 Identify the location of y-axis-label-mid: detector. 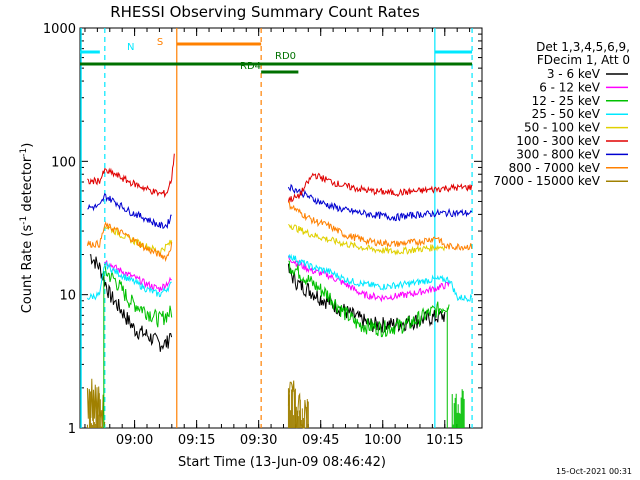
(27, 186).